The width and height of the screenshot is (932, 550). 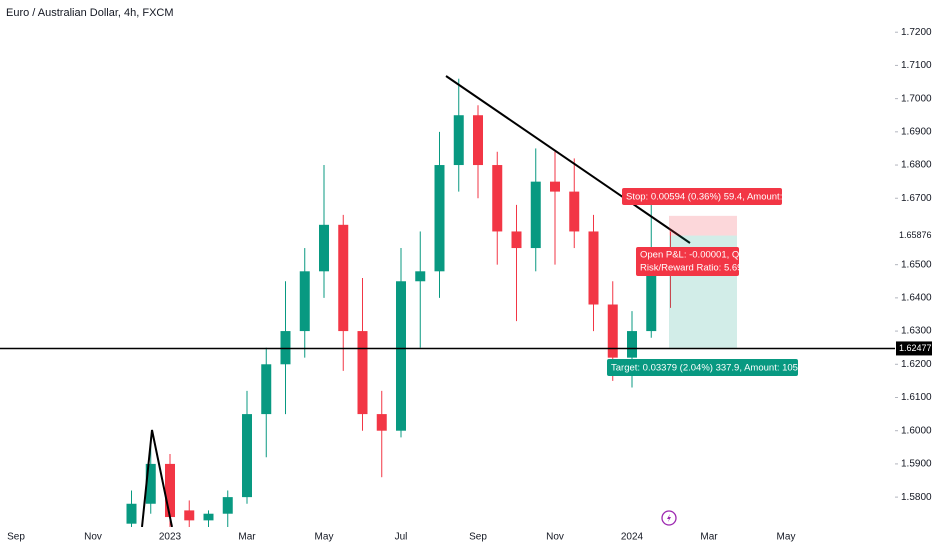 I want to click on stop-text: Stop: 0.00594 (0.36%) 59.4, Amount: 990, so click(x=713, y=197).